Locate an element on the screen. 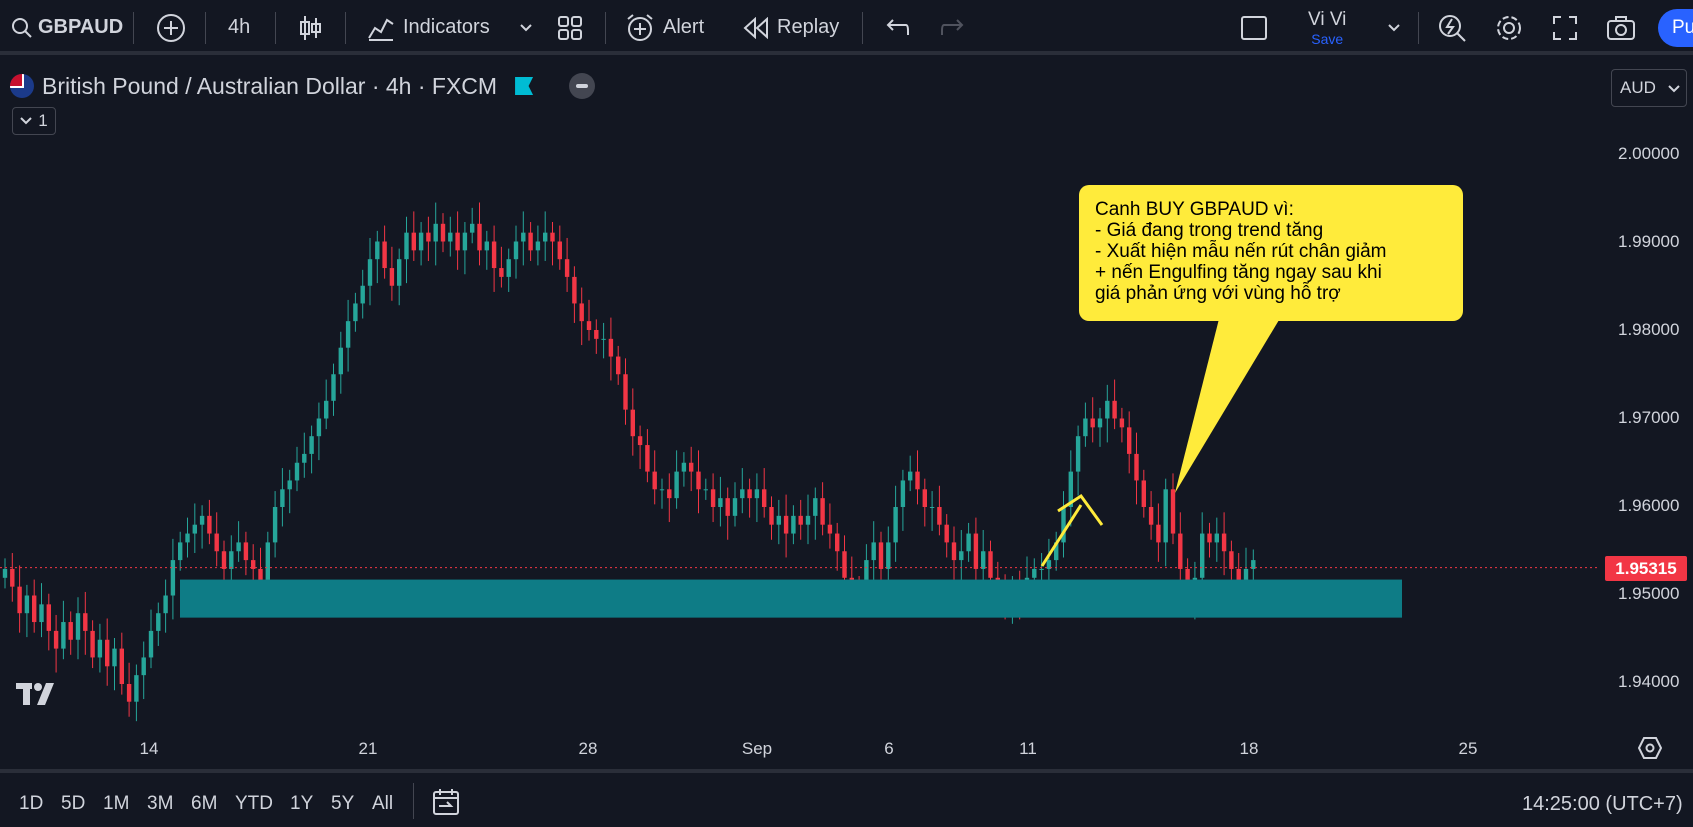 The width and height of the screenshot is (1693, 827). range-1y: 1Y is located at coordinates (302, 803).